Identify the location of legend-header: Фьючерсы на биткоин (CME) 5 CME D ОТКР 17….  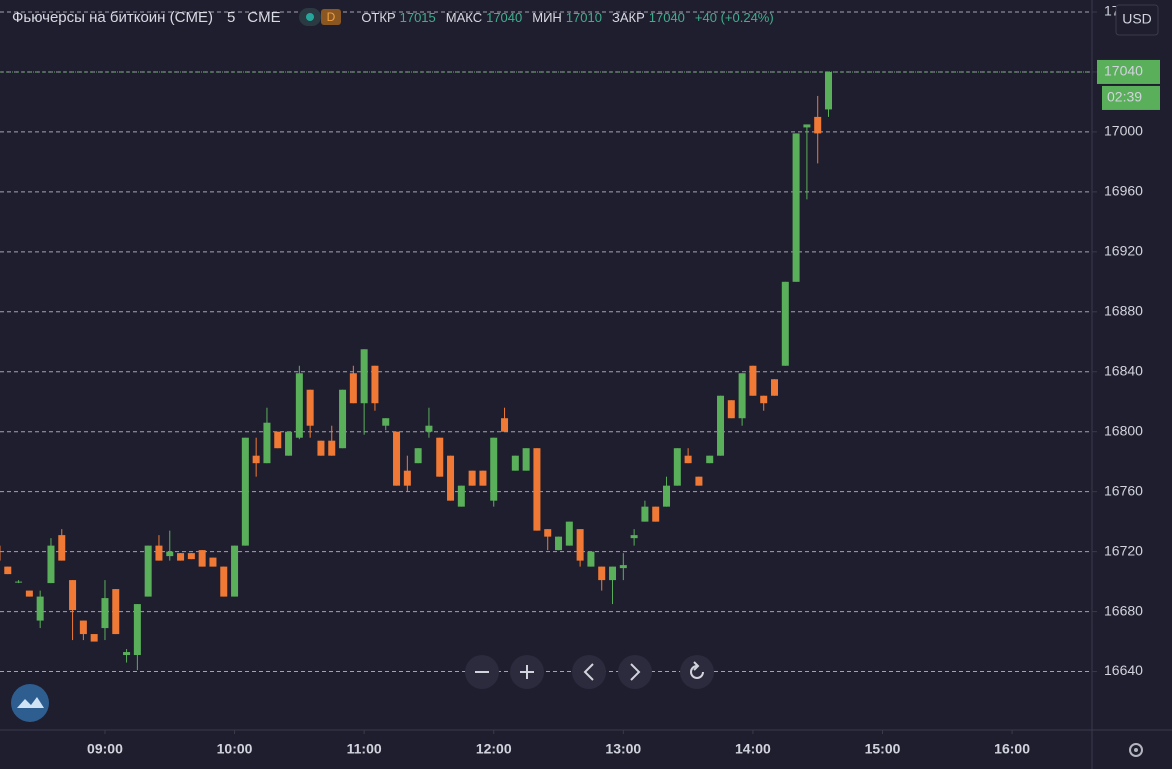
(398, 17).